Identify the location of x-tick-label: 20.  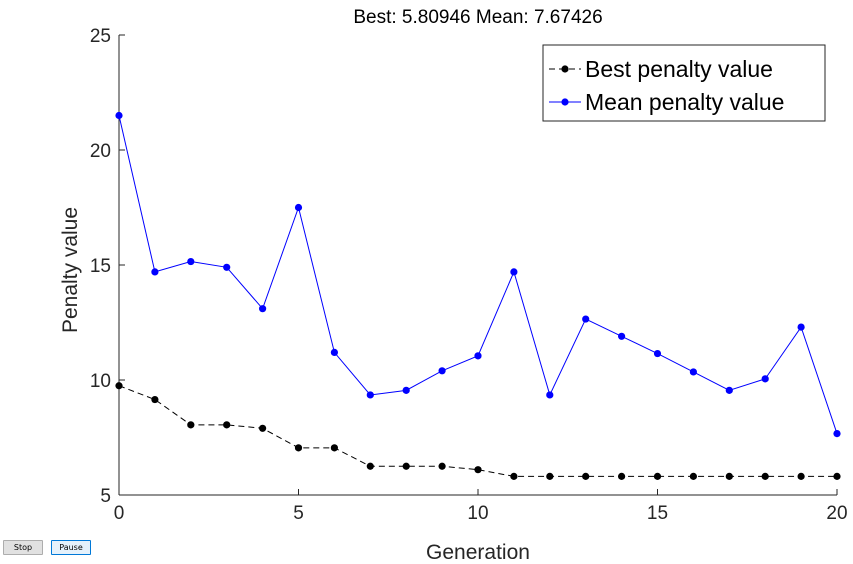
(836, 513).